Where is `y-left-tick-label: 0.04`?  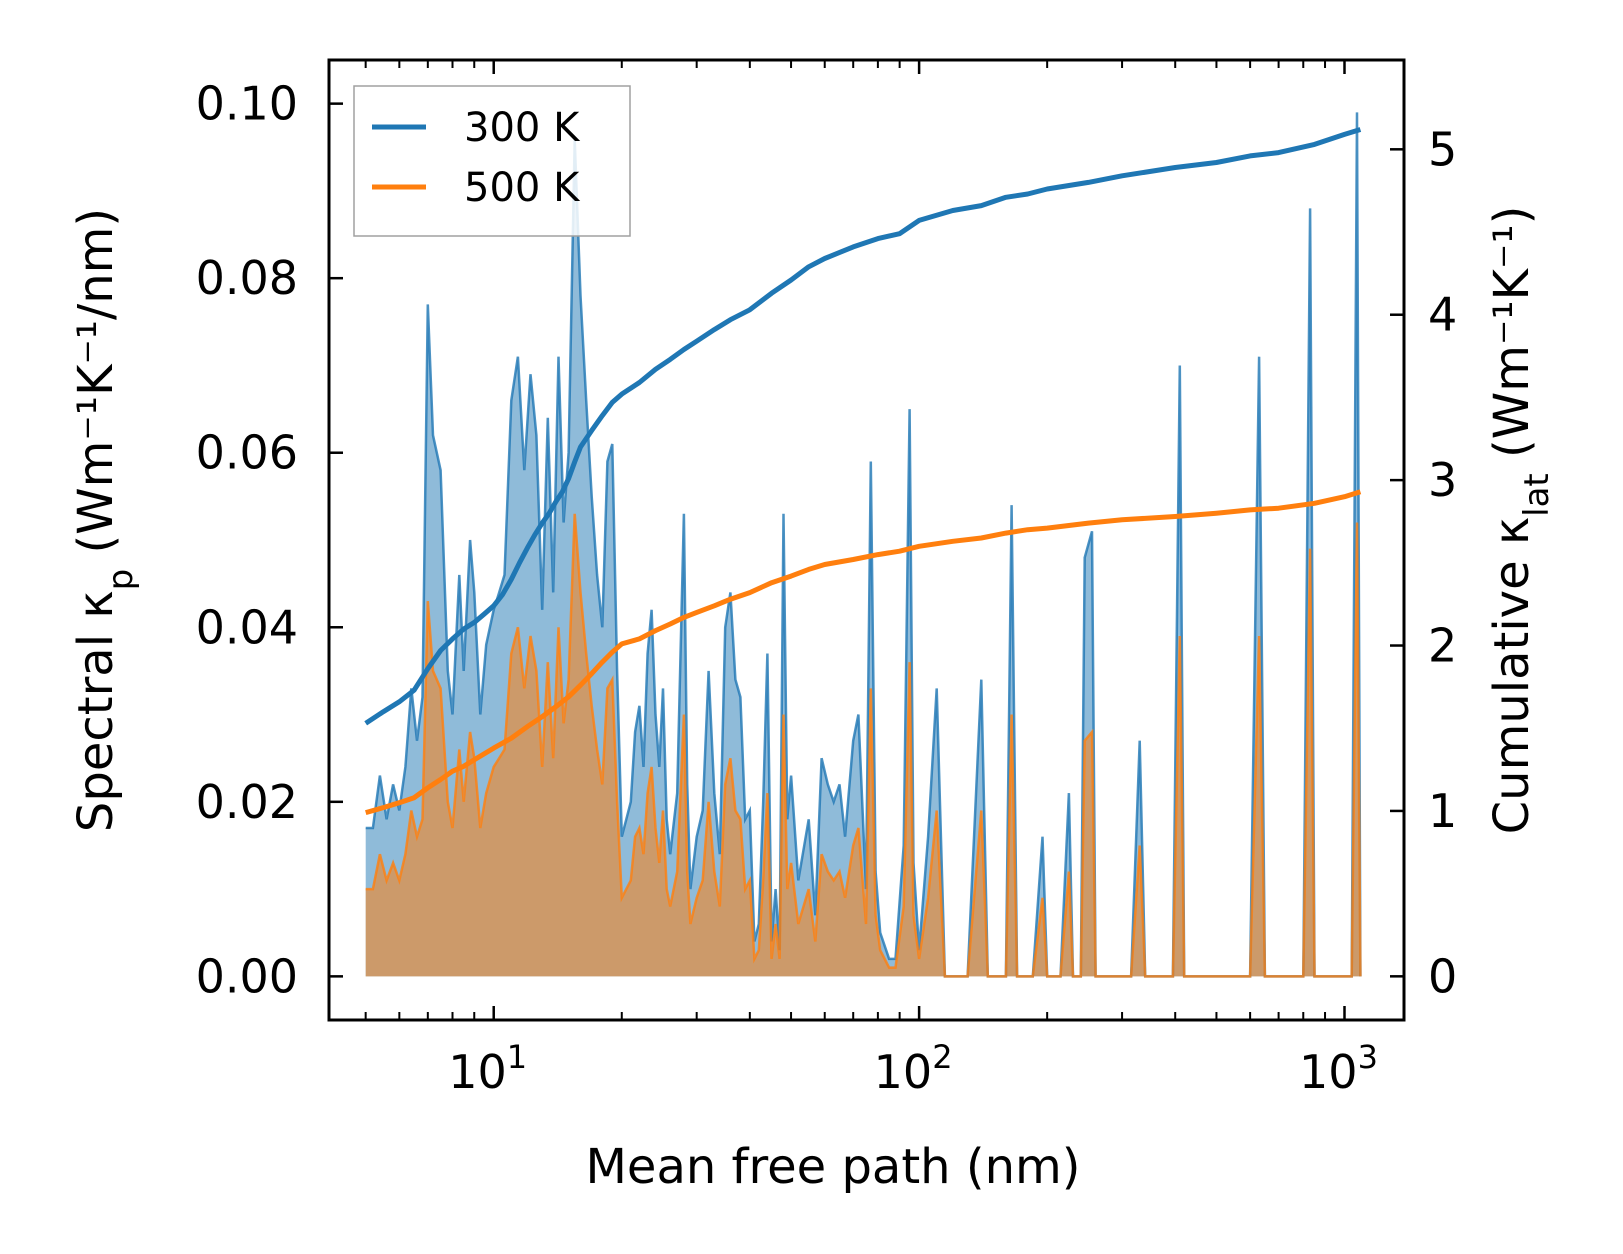
y-left-tick-label: 0.04 is located at coordinates (247, 627).